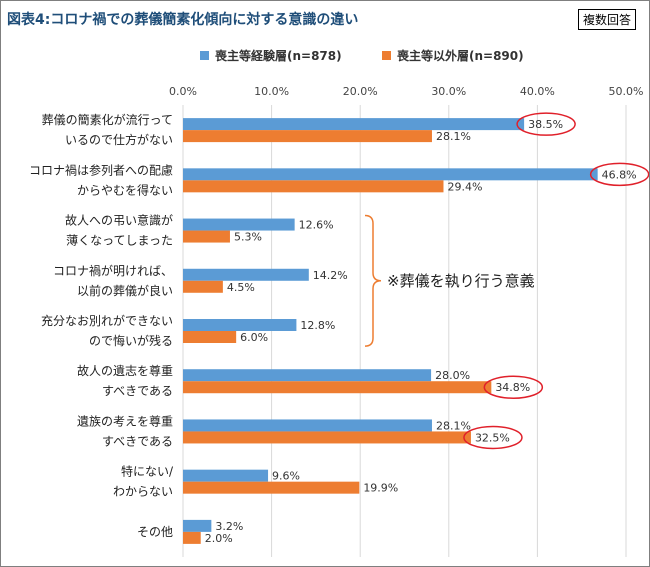 This screenshot has height=567, width=650. Describe the element at coordinates (307, 425) in the screenshot. I see `bar-s0-c6` at that location.